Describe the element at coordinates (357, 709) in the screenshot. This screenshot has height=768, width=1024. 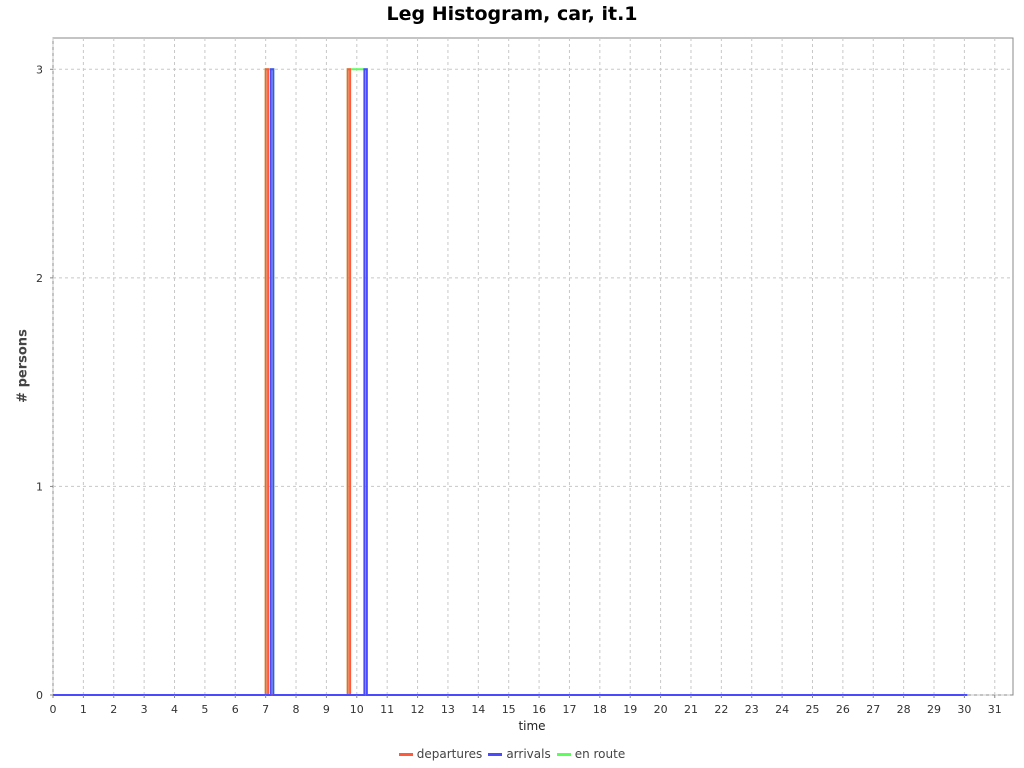
I see `x-tick-label: 10` at that location.